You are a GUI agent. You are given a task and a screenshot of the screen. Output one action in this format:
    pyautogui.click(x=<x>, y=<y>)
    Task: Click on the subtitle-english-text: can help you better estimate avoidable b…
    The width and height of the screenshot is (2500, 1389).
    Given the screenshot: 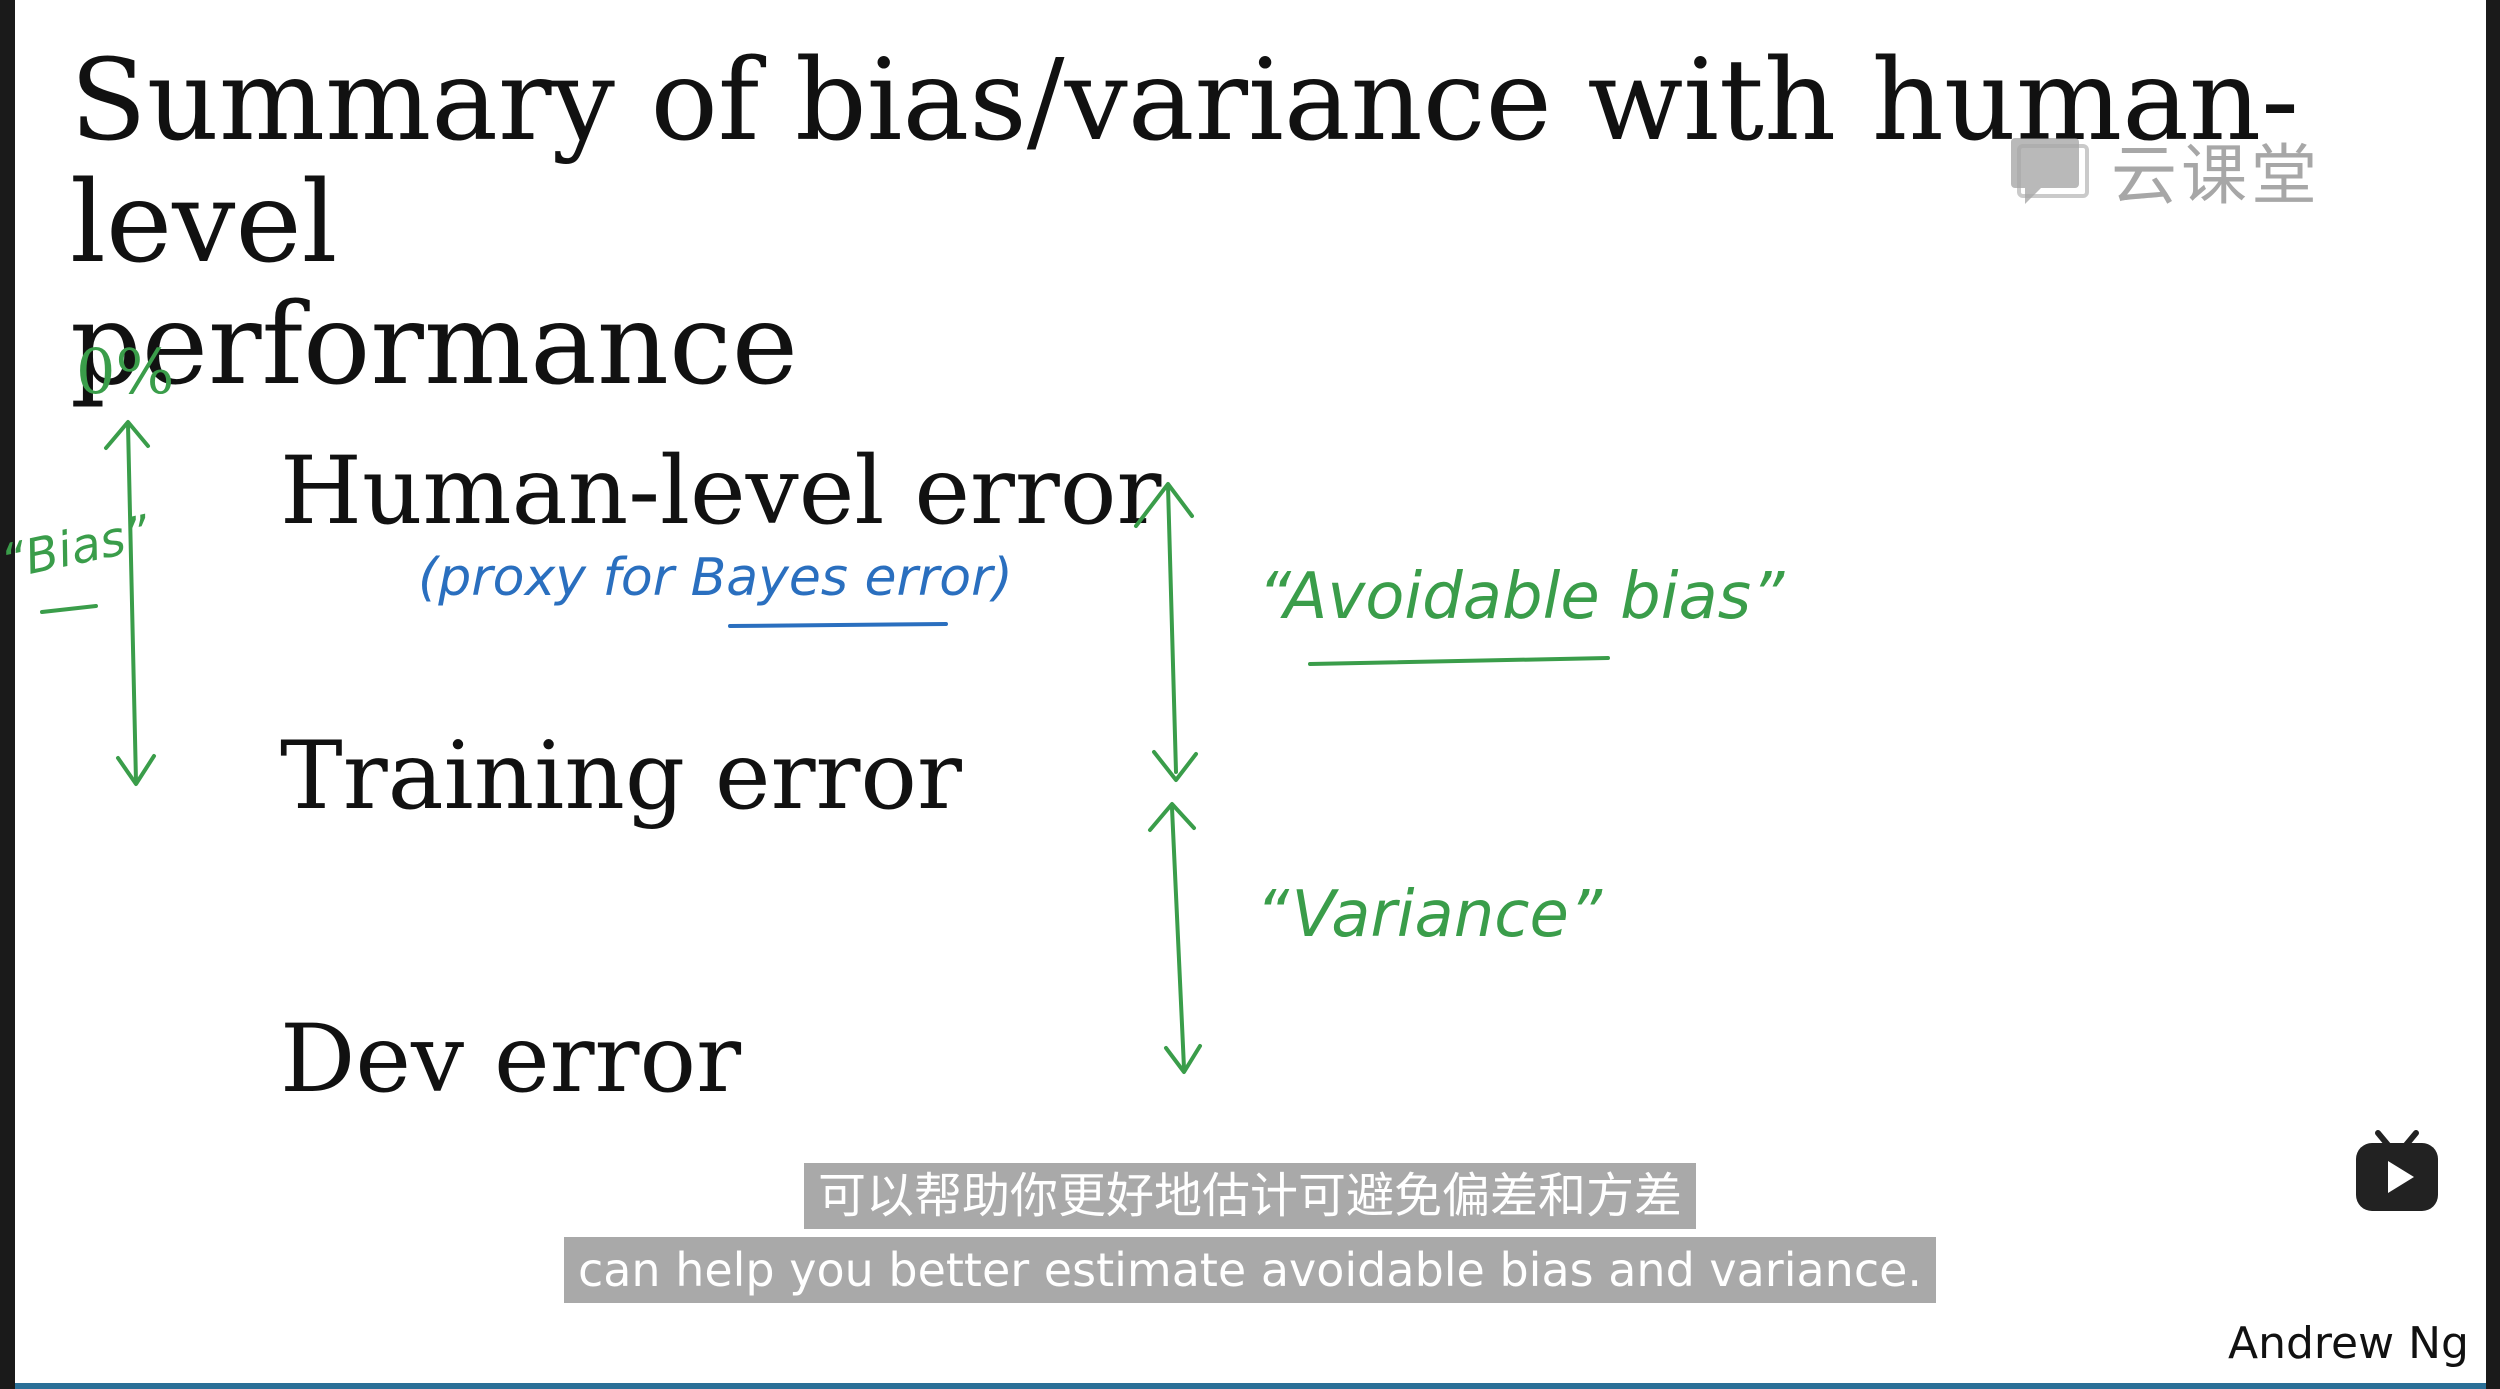 What is the action you would take?
    pyautogui.click(x=1250, y=1270)
    